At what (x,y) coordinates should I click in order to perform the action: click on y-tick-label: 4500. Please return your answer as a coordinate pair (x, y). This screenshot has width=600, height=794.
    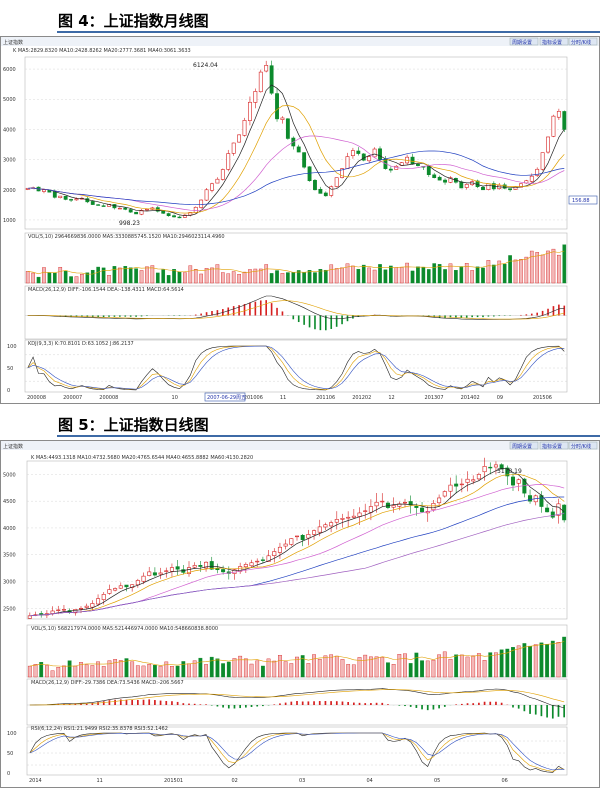
    Looking at the image, I should click on (9, 502).